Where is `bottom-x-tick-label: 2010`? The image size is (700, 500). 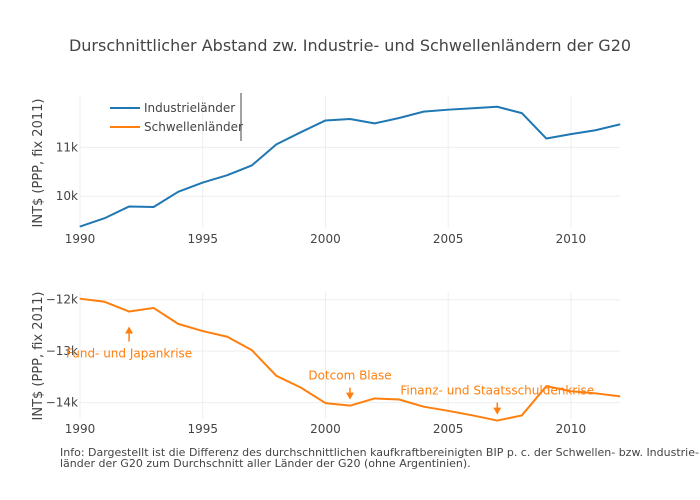
bottom-x-tick-label: 2010 is located at coordinates (571, 429).